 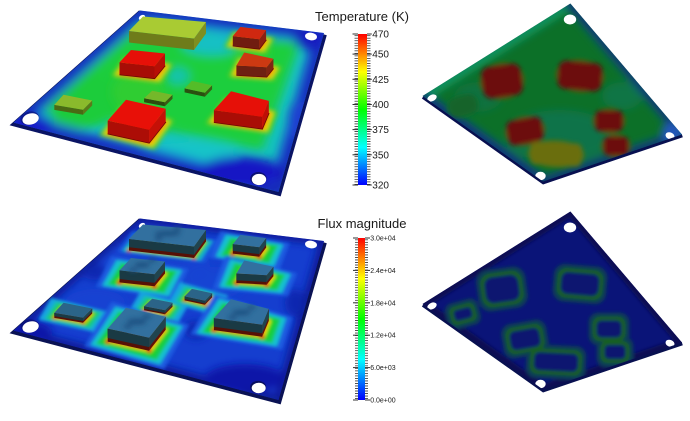 I want to click on svg-text: 470, so click(x=380, y=35).